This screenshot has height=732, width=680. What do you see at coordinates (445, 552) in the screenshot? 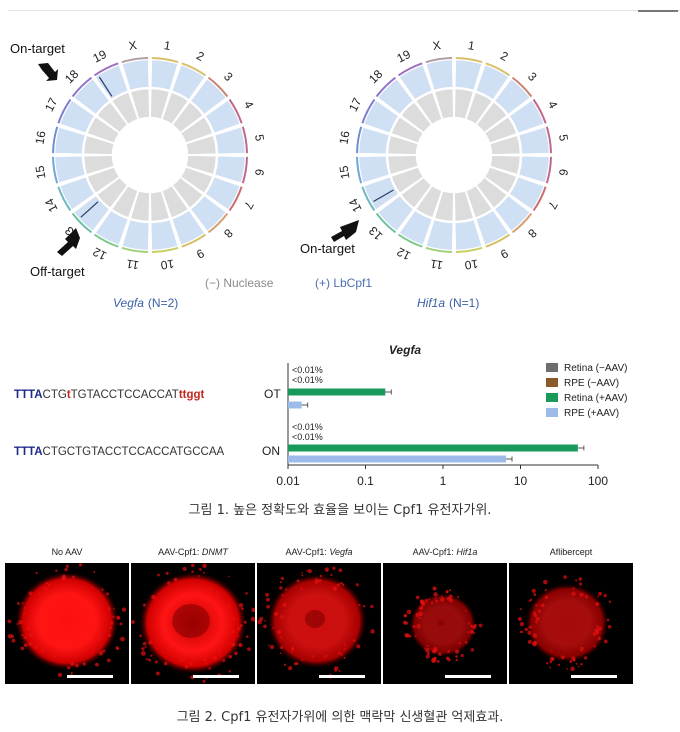
I see `panel-label-3: AAV-Cpf1: Hif1a` at bounding box center [445, 552].